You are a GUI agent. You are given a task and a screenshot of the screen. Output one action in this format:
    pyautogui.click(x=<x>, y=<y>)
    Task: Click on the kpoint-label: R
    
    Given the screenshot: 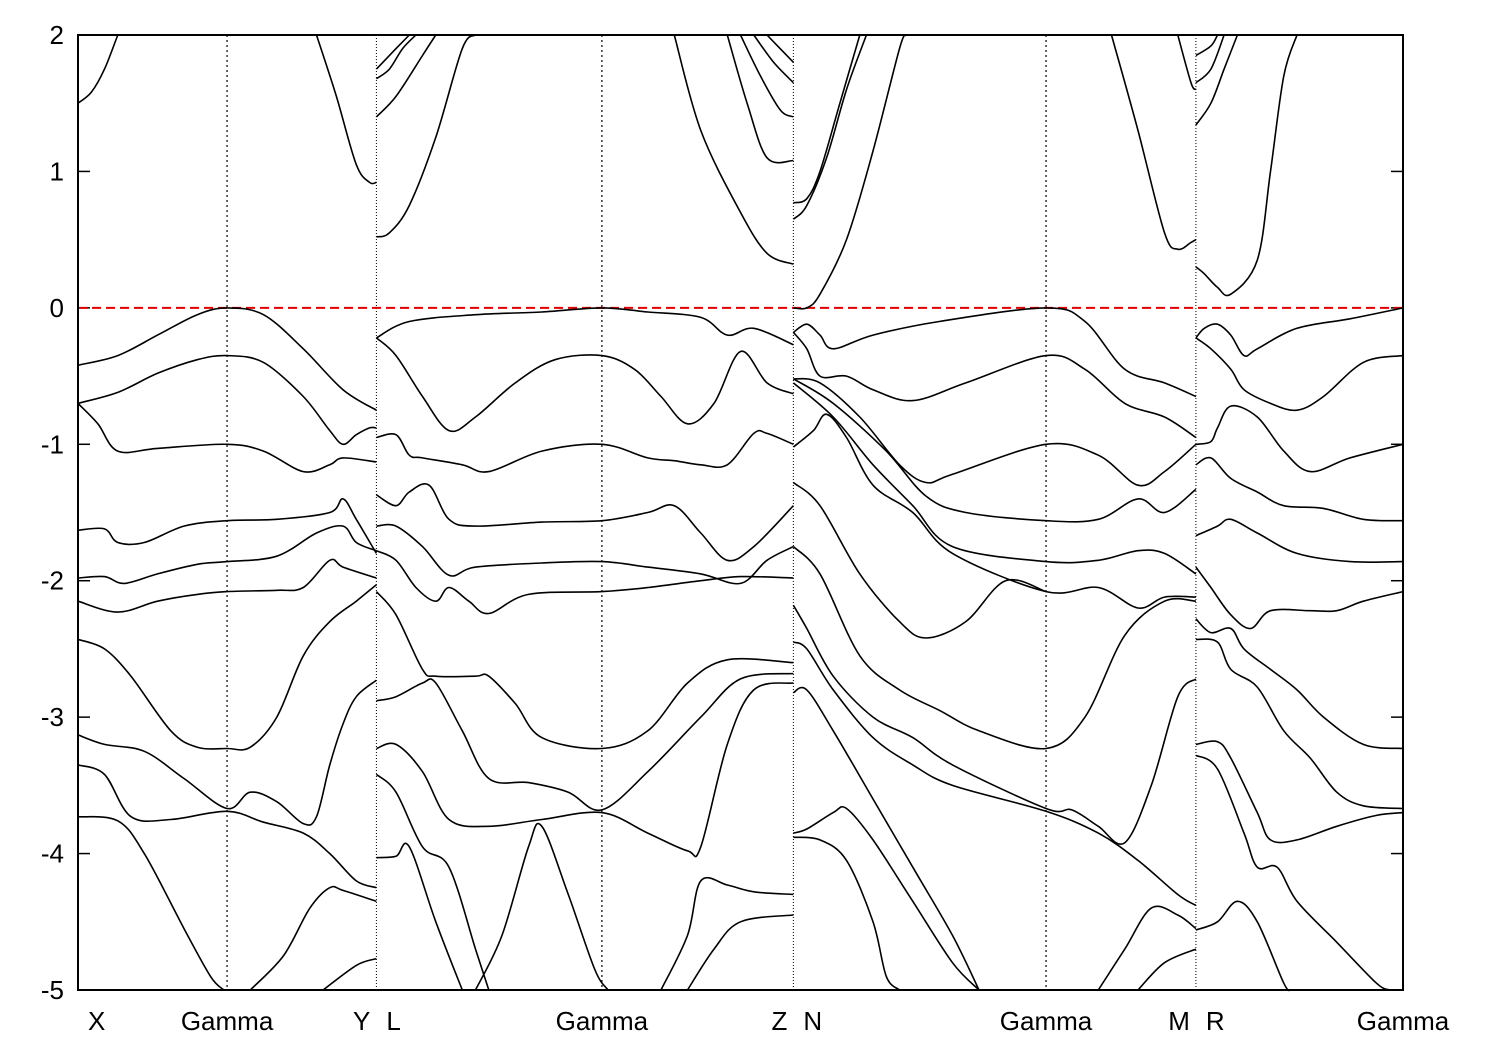 What is the action you would take?
    pyautogui.click(x=1215, y=1021)
    